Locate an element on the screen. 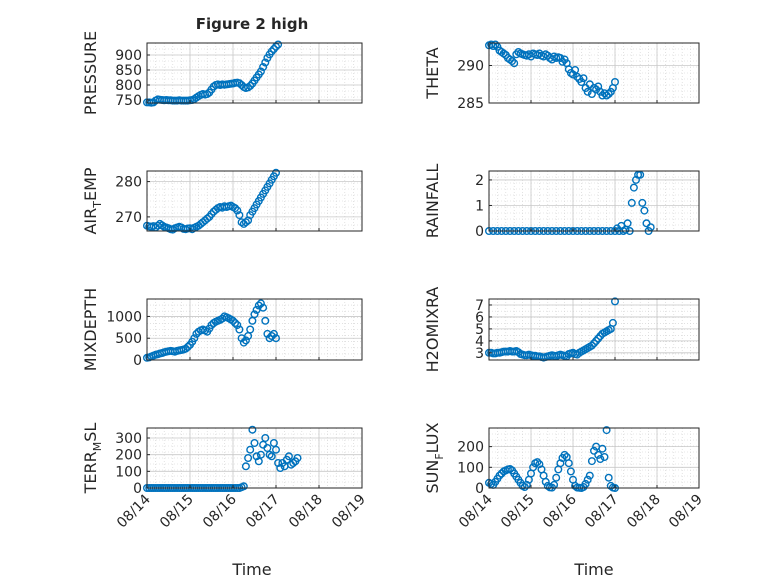 This screenshot has width=778, height=583. pressure-ylabel: PRESSURE is located at coordinates (90, 73).